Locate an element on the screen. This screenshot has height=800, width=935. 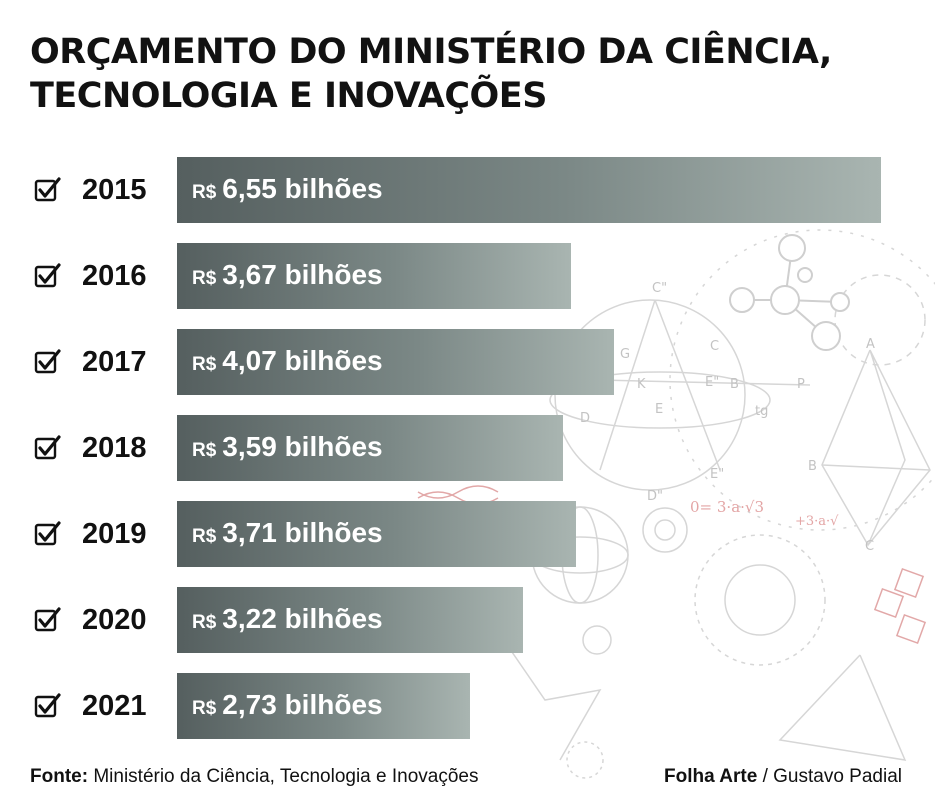
bar-row: 2017 R$ 4,07 bilhões is located at coordinates (467, 362).